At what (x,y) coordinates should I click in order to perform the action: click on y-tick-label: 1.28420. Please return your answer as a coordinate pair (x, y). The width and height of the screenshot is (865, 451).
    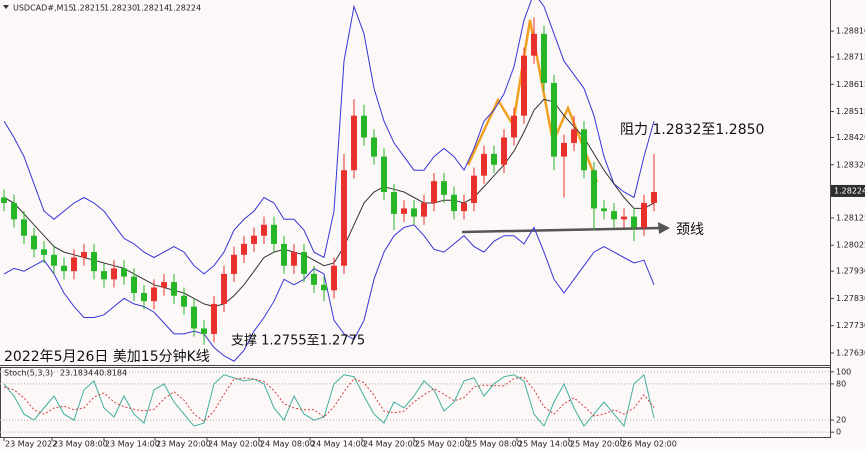
    Looking at the image, I should click on (850, 137).